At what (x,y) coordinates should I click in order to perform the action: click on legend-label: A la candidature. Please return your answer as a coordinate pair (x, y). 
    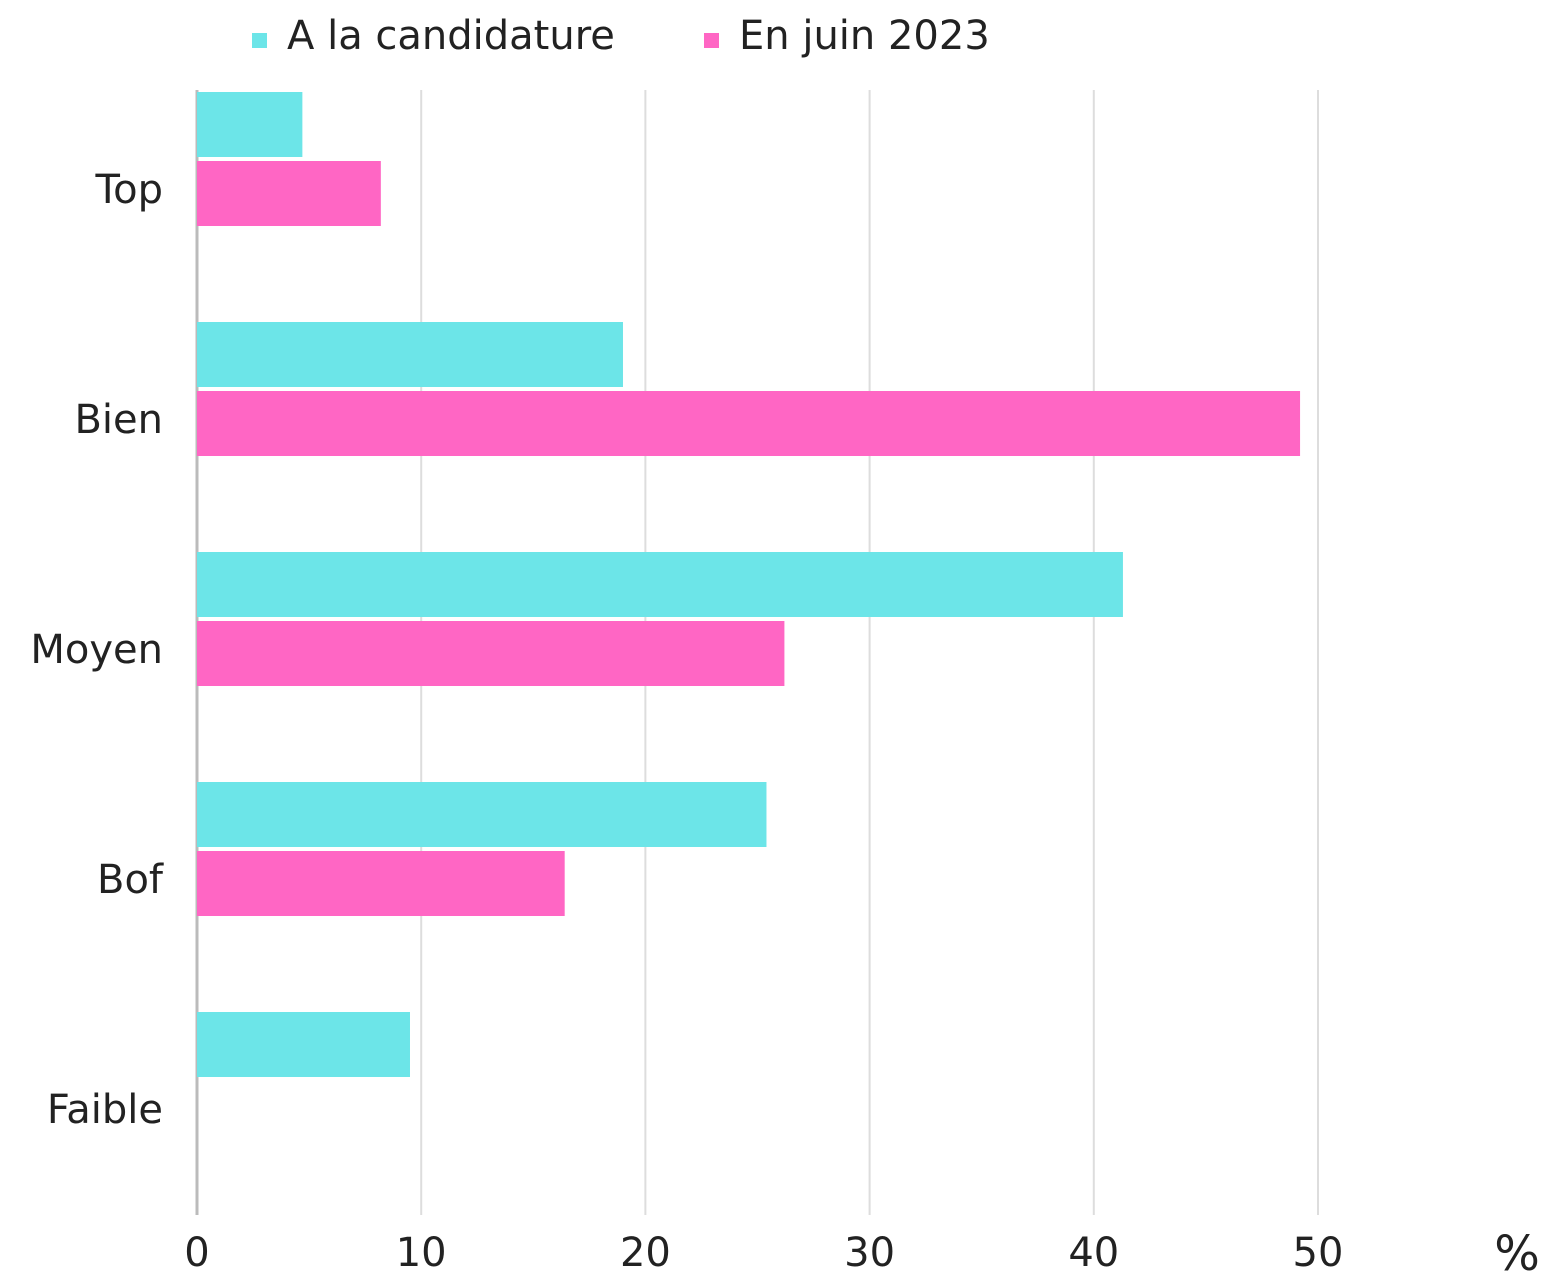
    Looking at the image, I should click on (451, 36).